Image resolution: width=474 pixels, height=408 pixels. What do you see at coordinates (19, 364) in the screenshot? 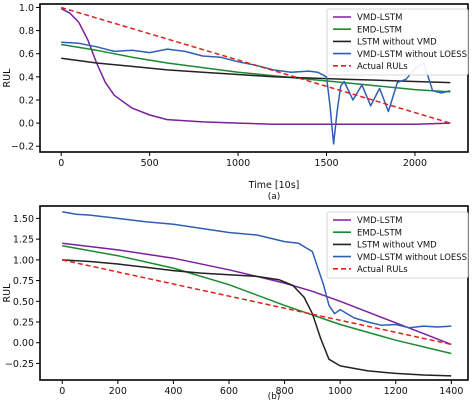
I see `y-tick-label: −0.25` at bounding box center [19, 364].